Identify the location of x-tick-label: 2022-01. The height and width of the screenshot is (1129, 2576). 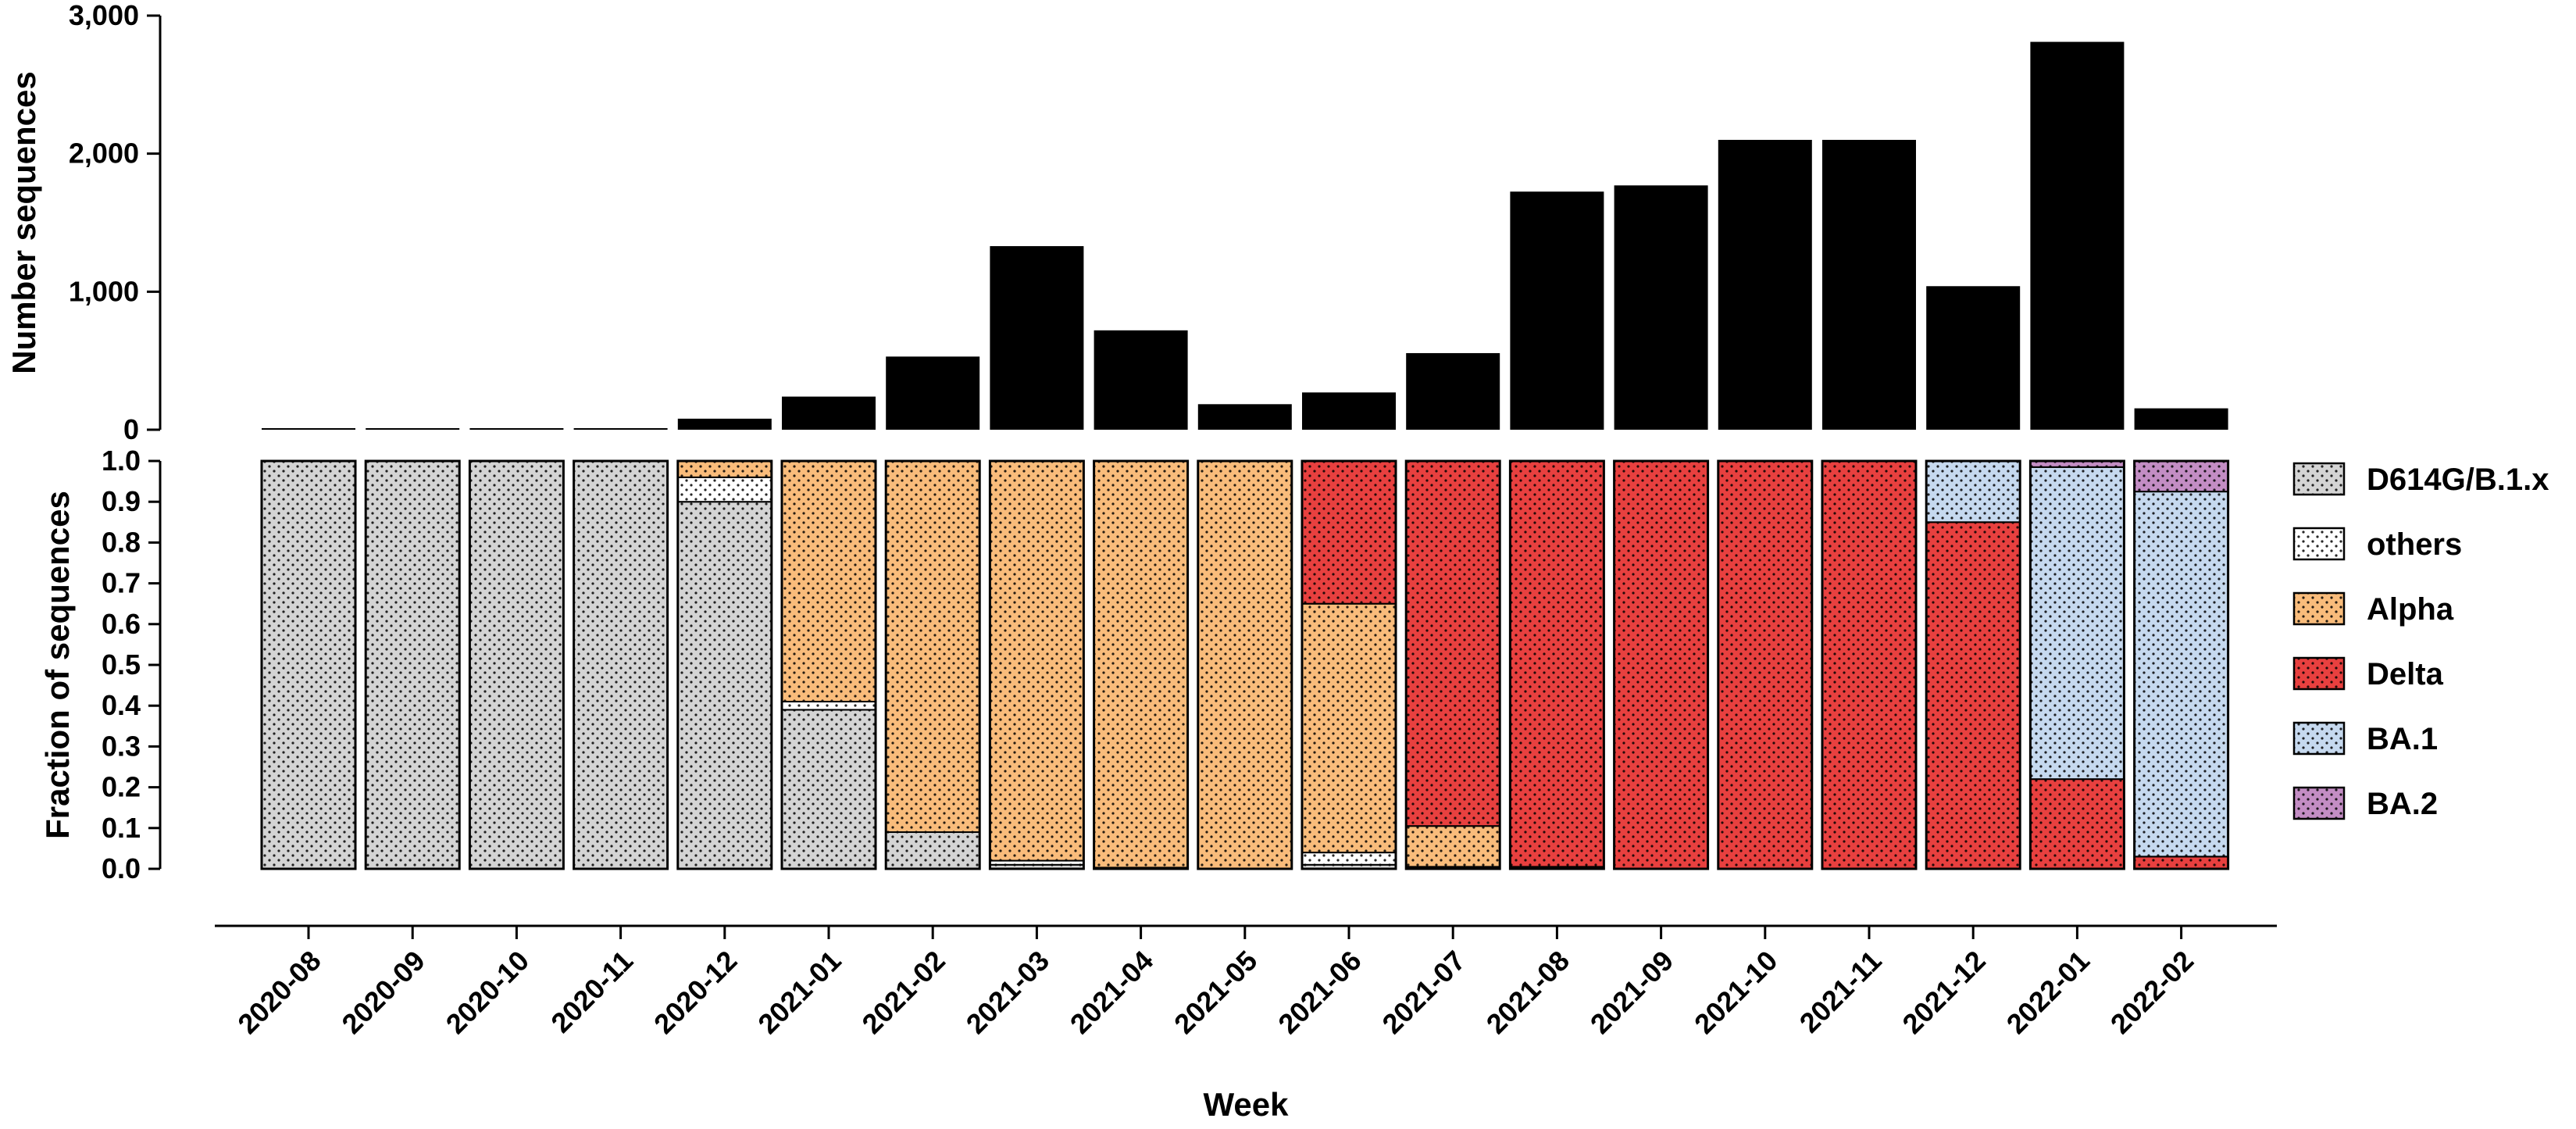
(2048, 992).